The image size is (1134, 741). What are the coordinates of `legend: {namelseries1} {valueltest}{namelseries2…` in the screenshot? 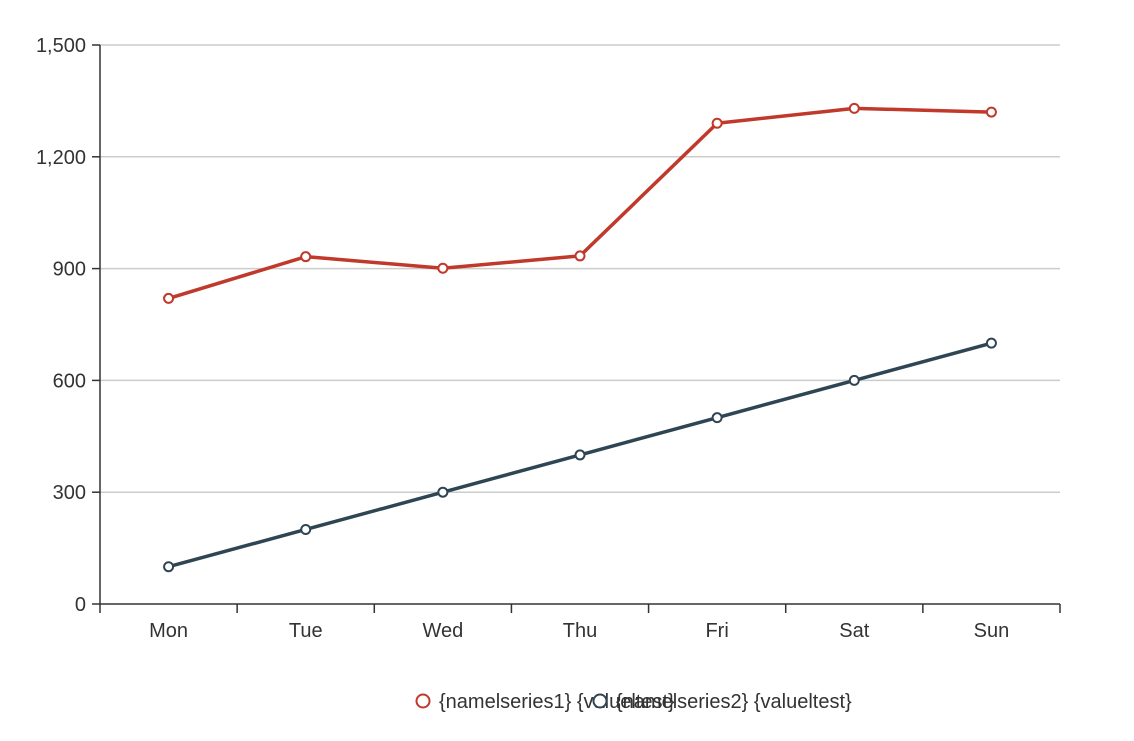 It's located at (634, 702).